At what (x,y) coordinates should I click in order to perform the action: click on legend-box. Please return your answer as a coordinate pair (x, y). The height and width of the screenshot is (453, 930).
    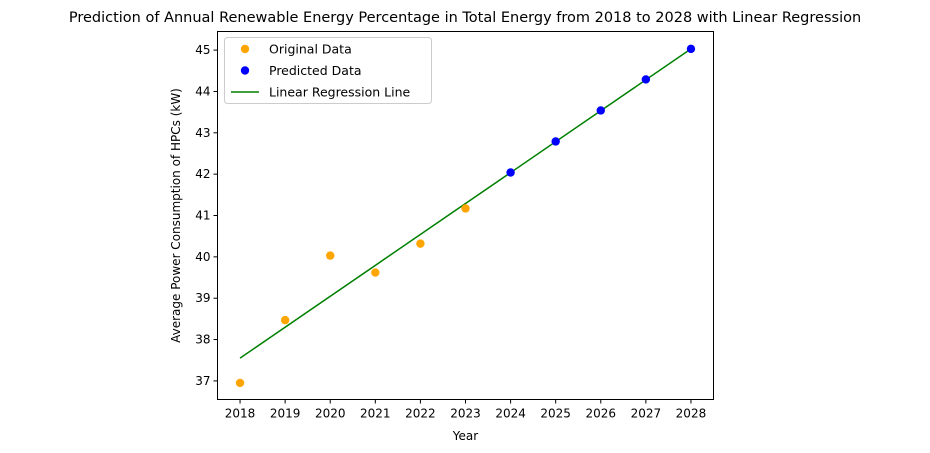
    Looking at the image, I should click on (328, 70).